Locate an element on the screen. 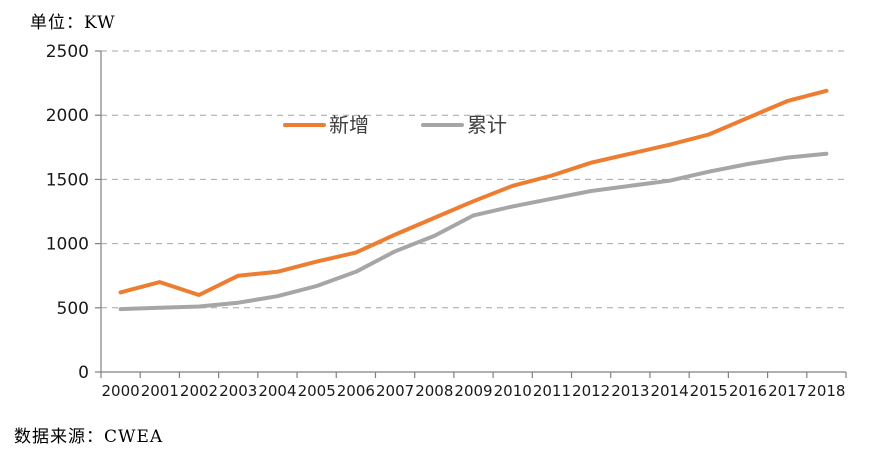  chart-legend: 新增 累计 is located at coordinates (395, 125).